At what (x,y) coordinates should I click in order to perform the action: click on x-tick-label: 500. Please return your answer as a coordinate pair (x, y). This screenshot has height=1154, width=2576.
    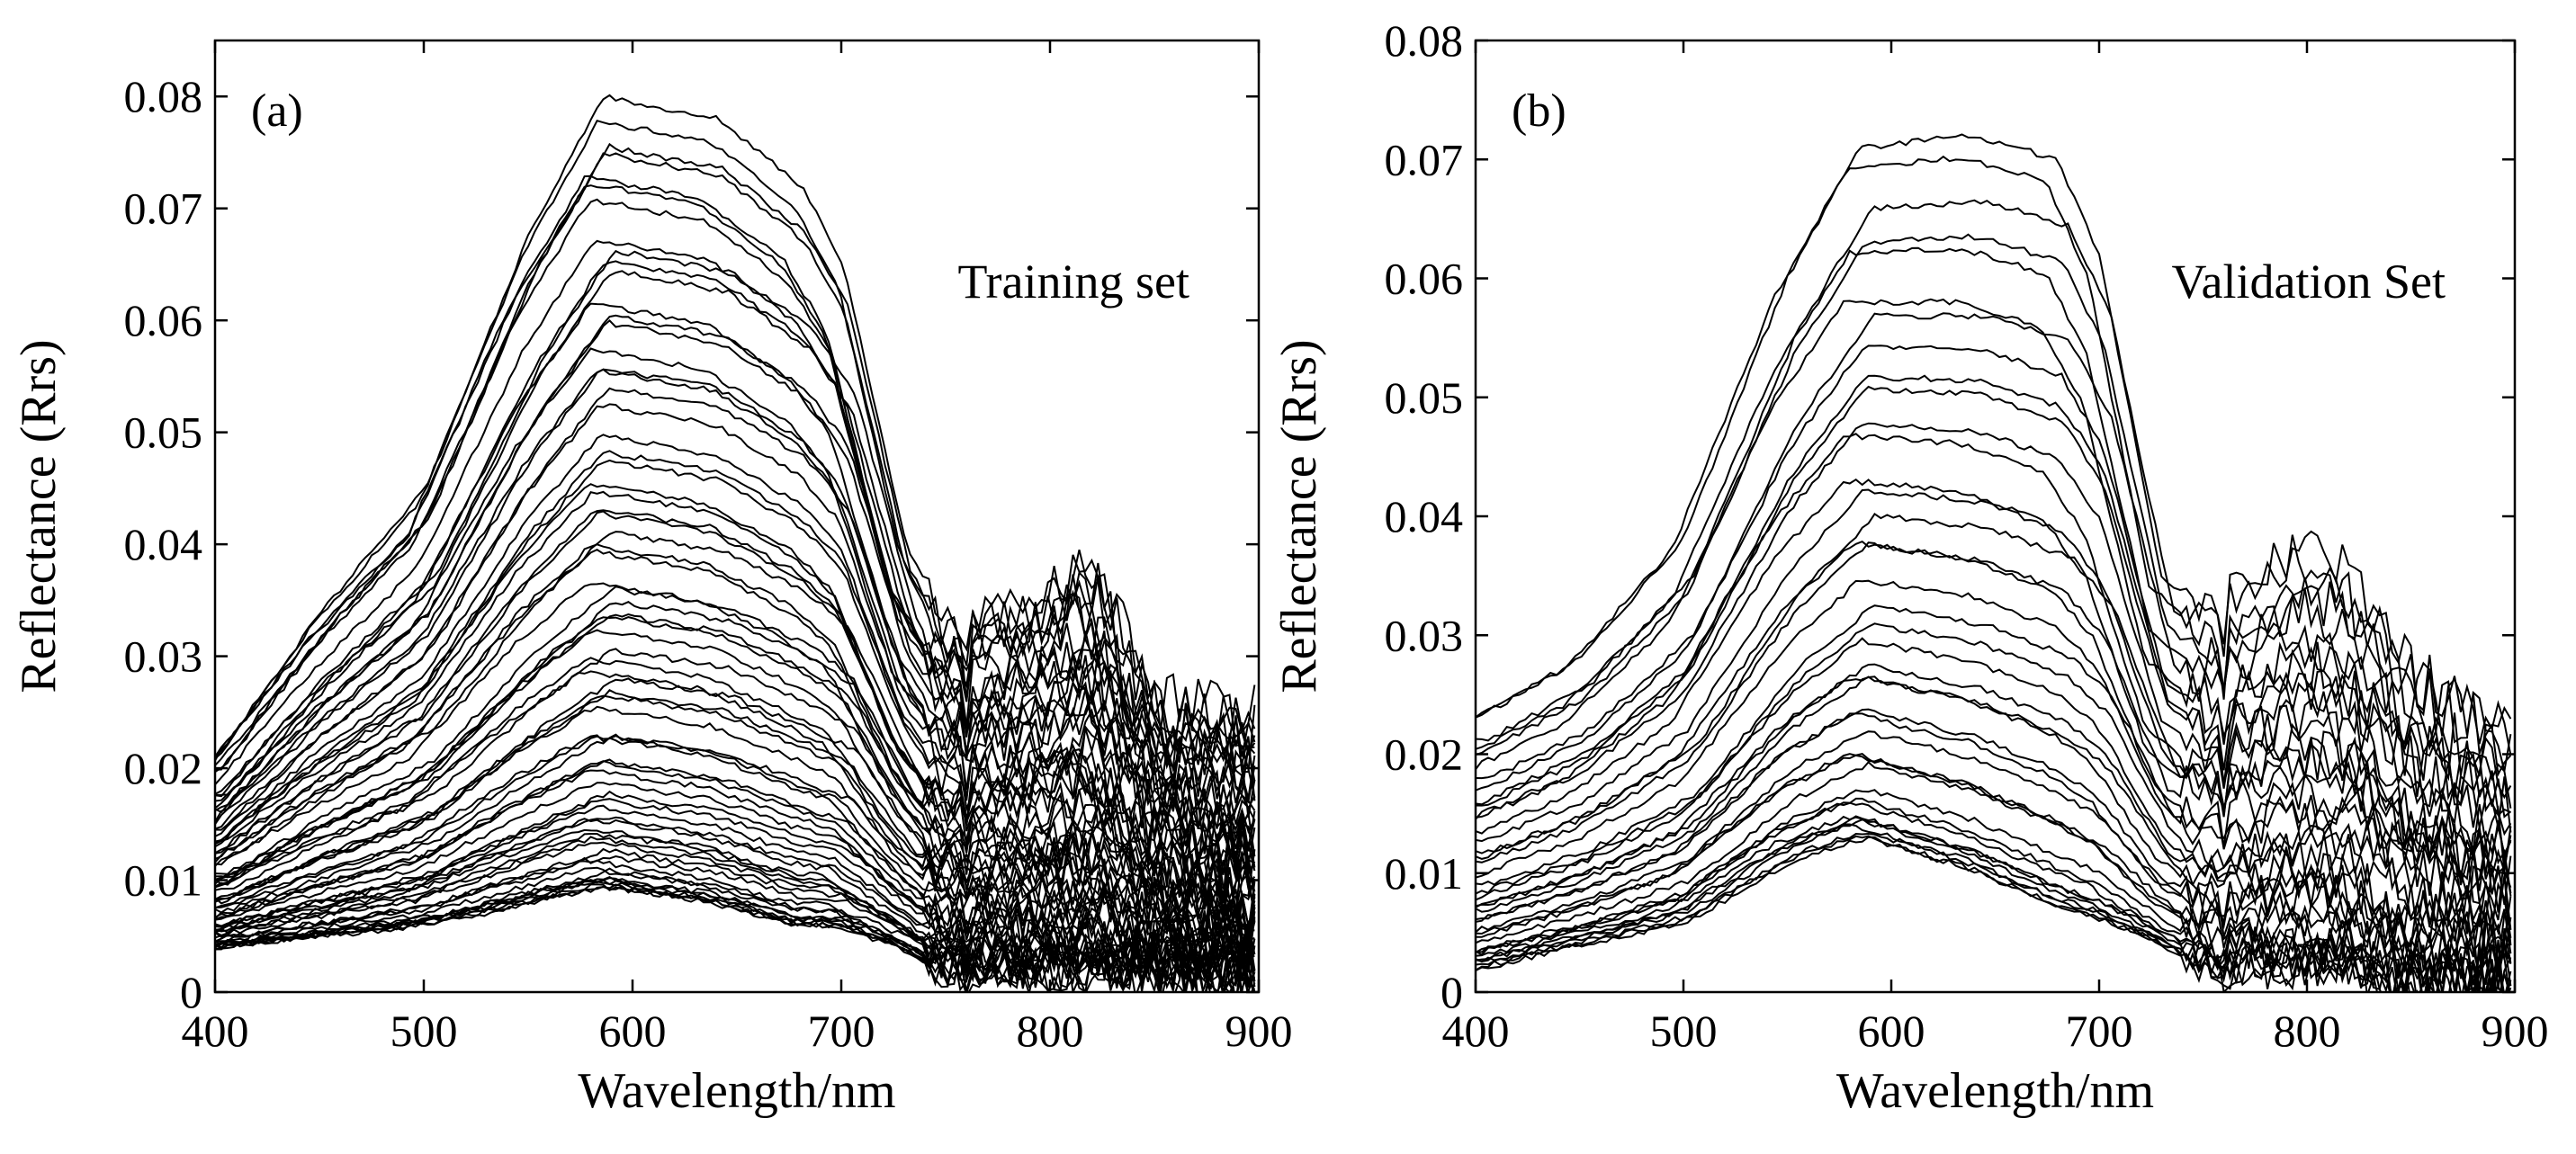
    Looking at the image, I should click on (1684, 1031).